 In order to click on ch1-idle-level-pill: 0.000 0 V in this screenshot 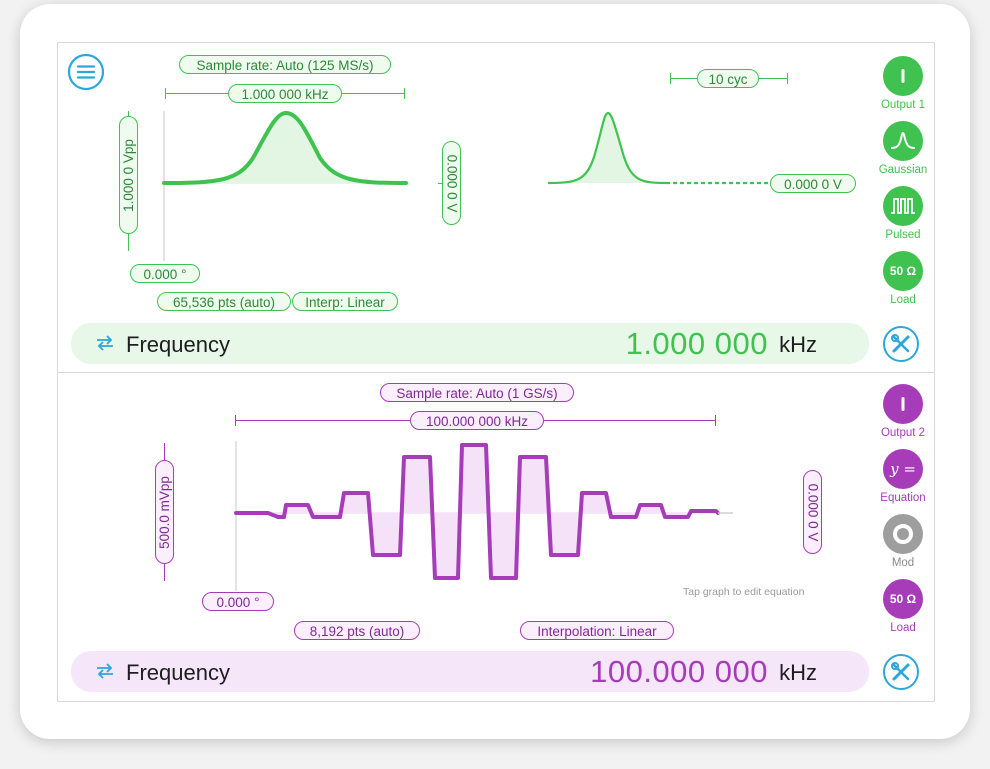, I will do `click(813, 183)`.